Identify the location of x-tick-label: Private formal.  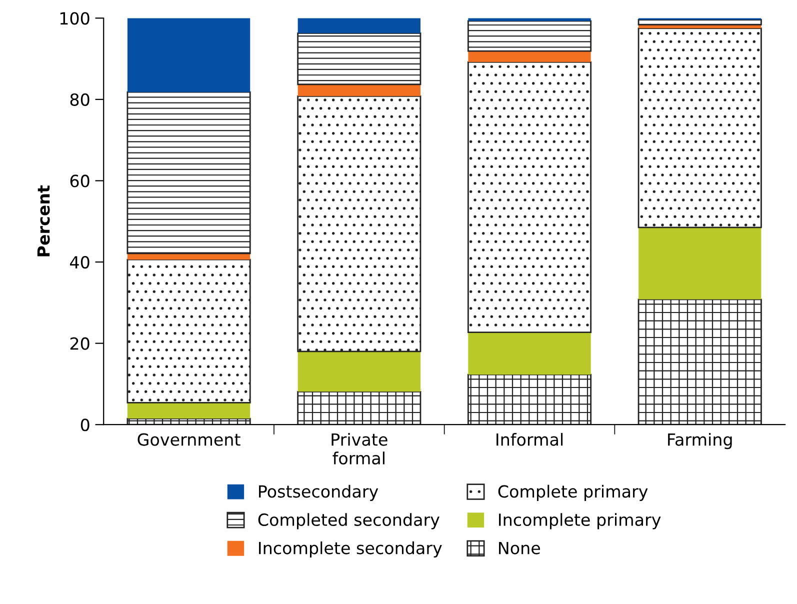
(360, 448).